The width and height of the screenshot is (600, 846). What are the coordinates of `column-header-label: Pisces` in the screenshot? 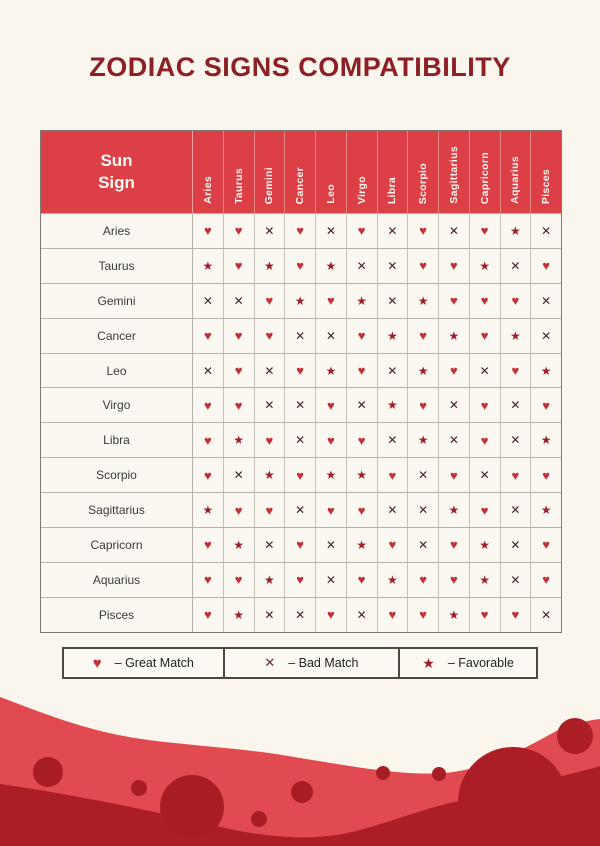 It's located at (546, 186).